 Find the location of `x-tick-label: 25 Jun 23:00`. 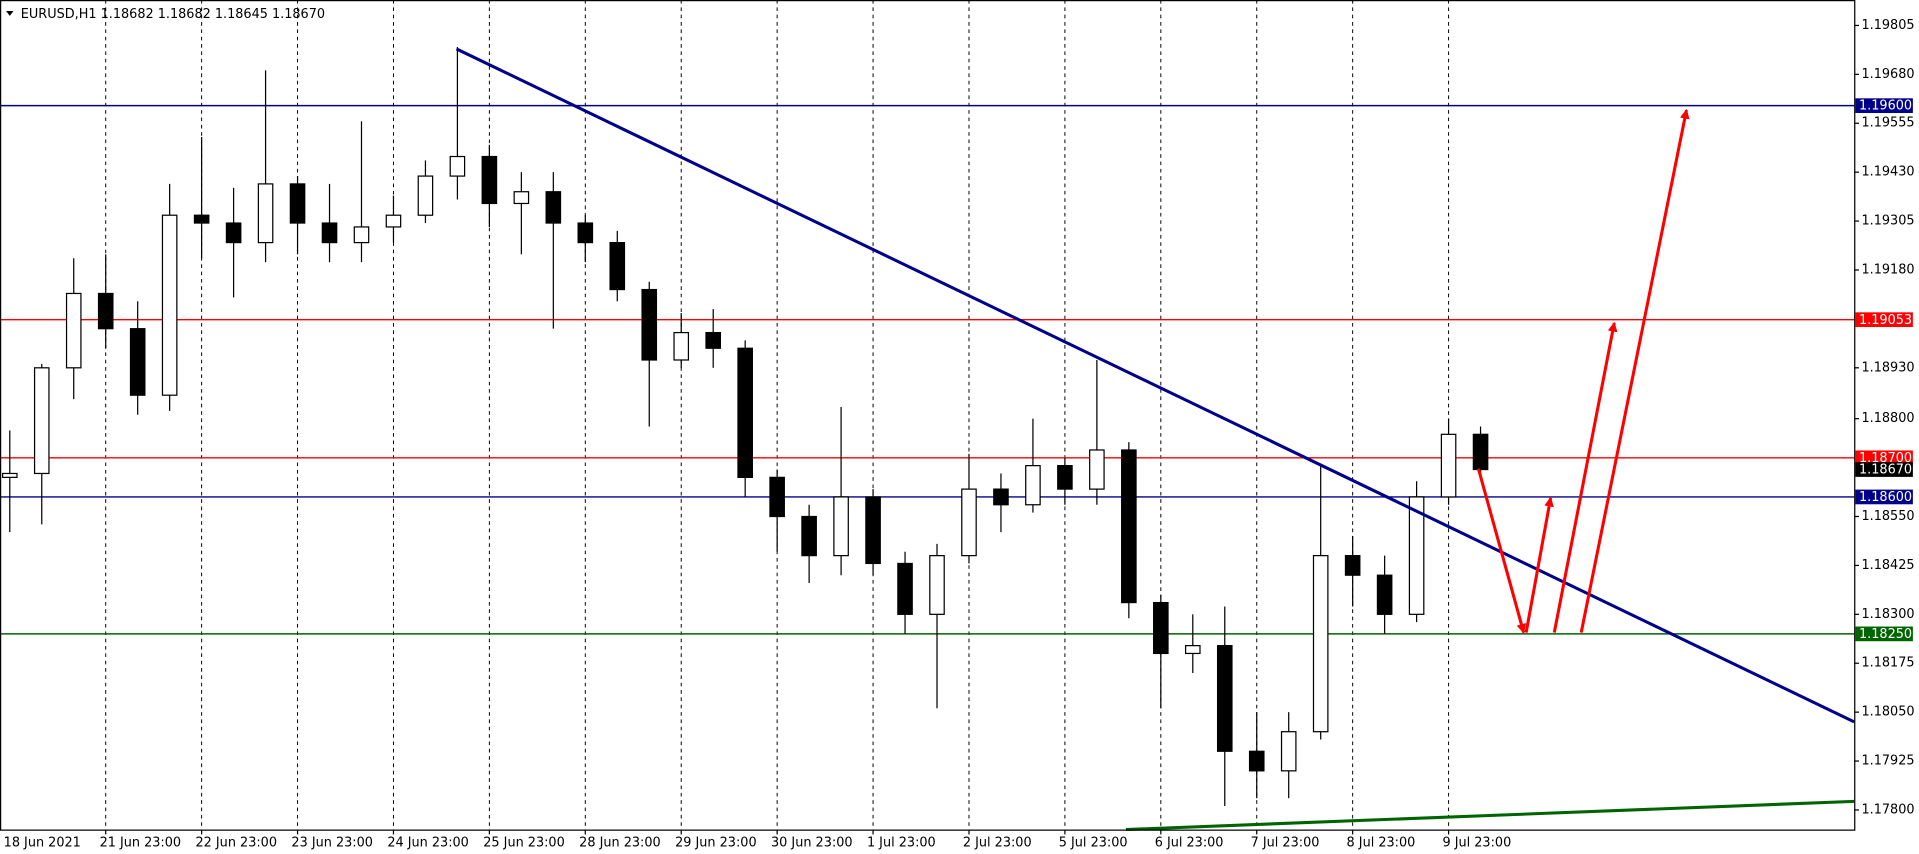

x-tick-label: 25 Jun 23:00 is located at coordinates (524, 842).